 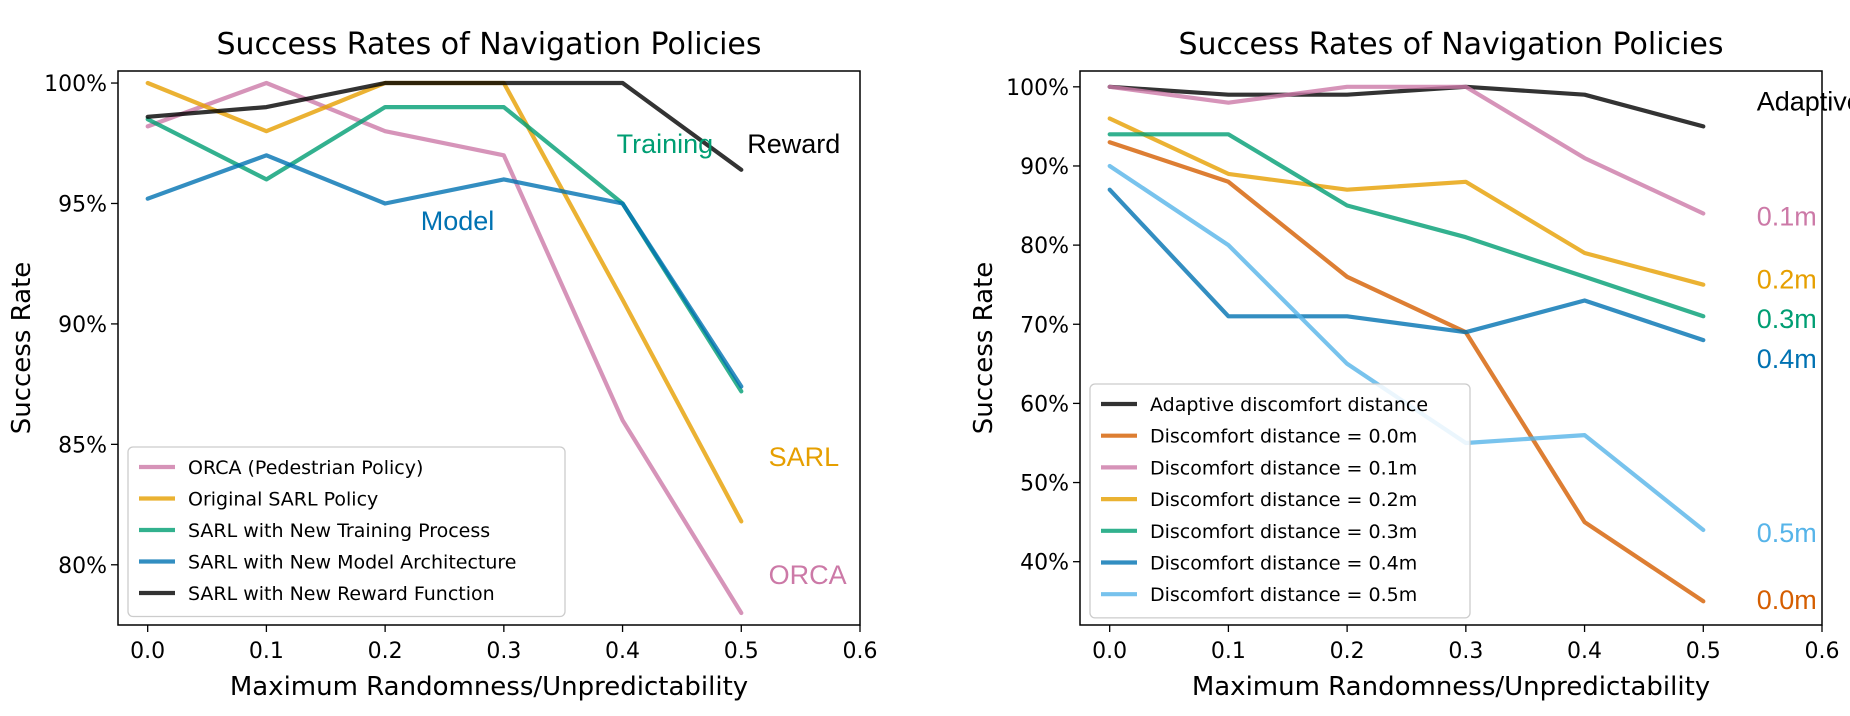 I want to click on legend-label: Discomfort distance = 0.4m, so click(x=1283, y=564).